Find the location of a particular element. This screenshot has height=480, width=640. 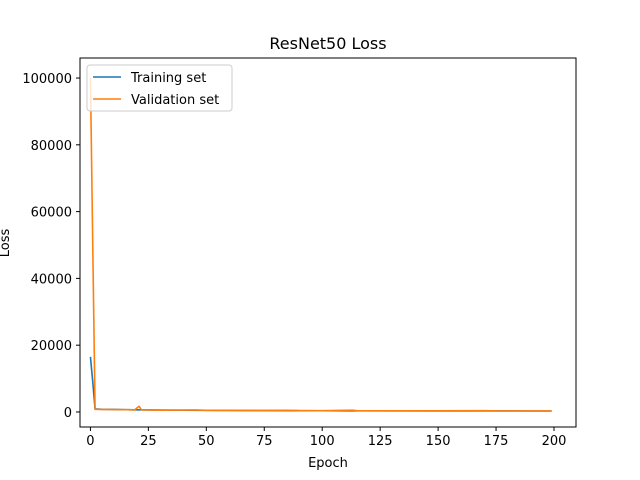

x-tick-label: 50 is located at coordinates (206, 441).